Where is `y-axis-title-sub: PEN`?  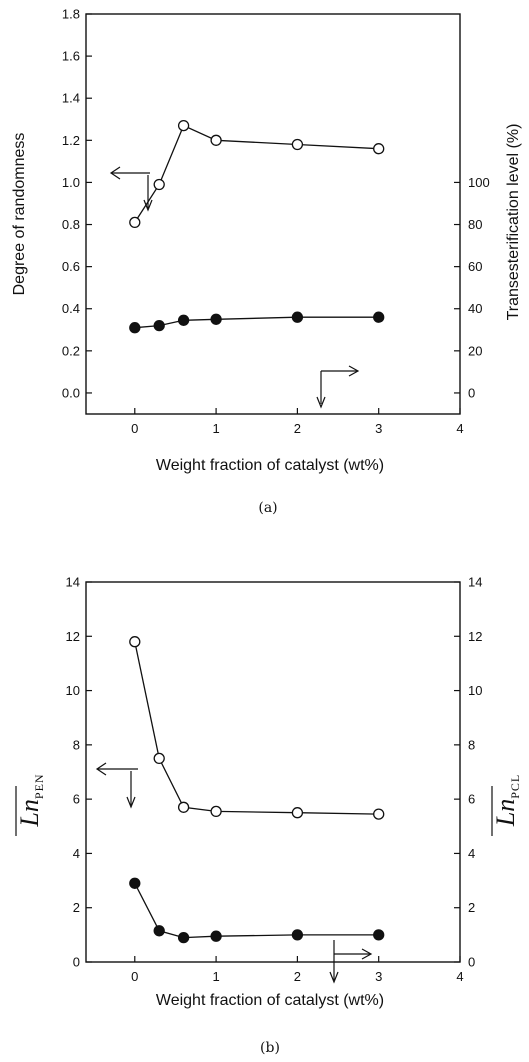
y-axis-title-sub: PEN is located at coordinates (39, 786).